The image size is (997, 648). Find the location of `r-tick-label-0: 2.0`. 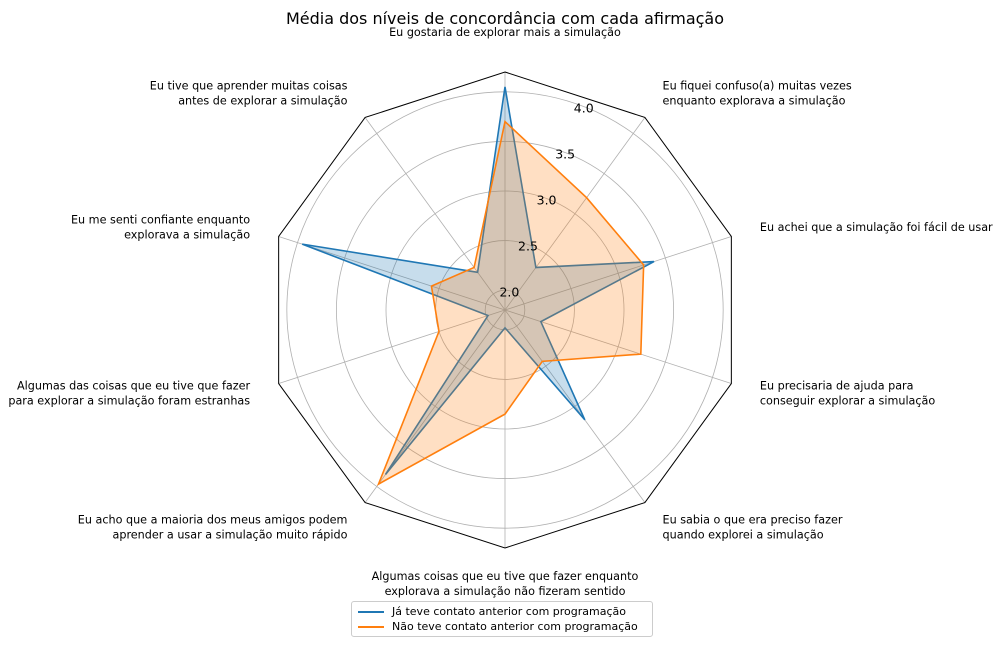

r-tick-label-0: 2.0 is located at coordinates (509, 292).